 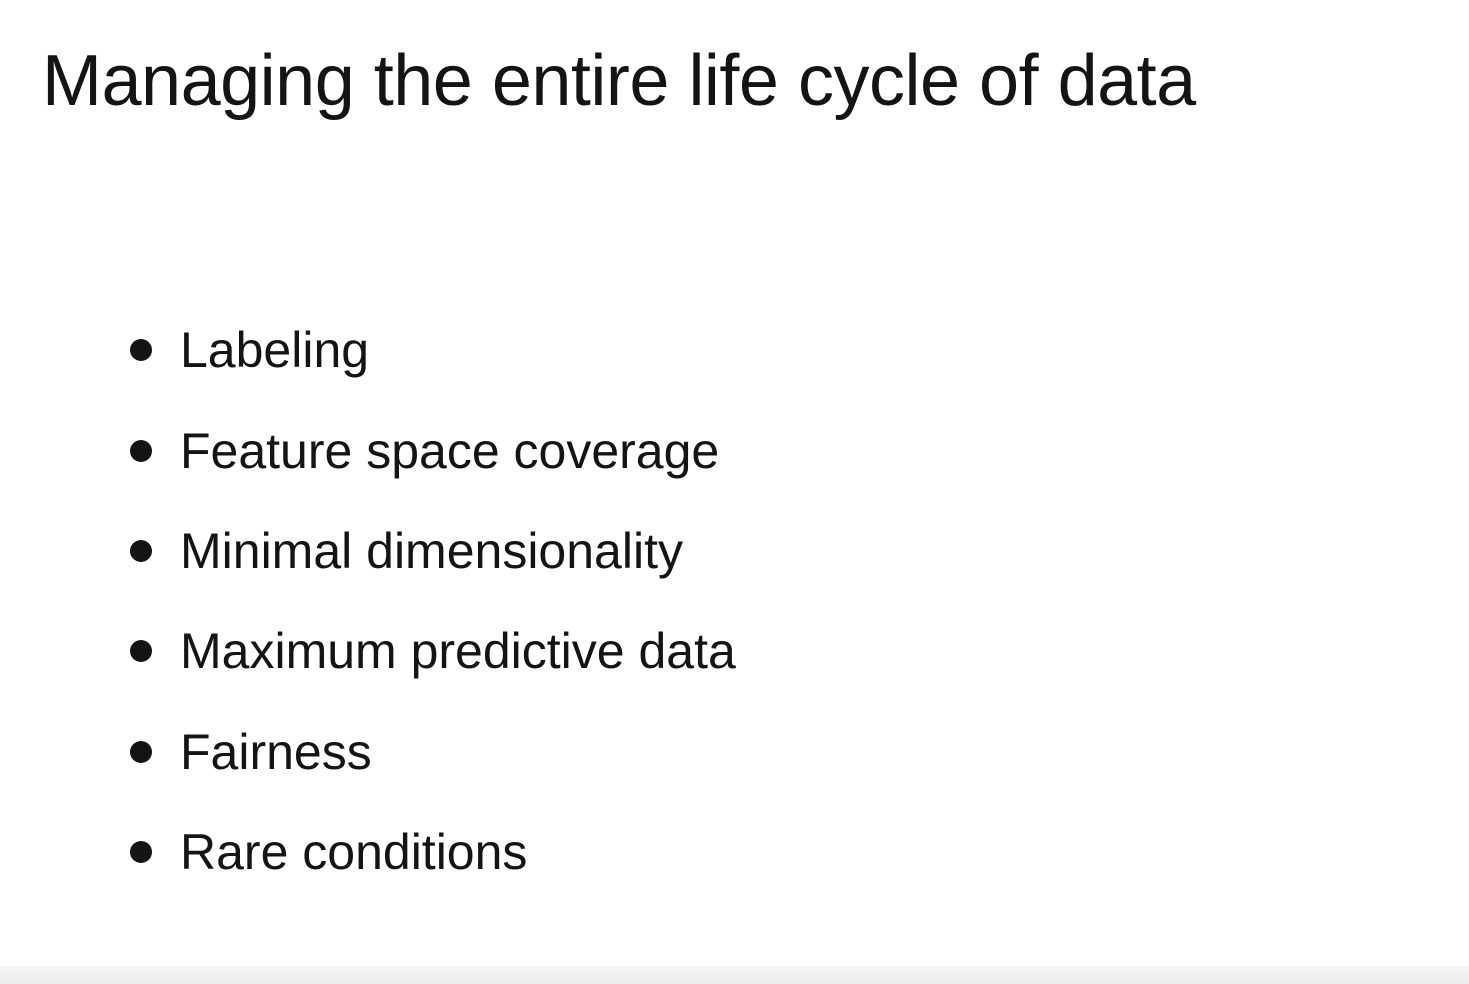 I want to click on bullet-text: Maximum predictive data, so click(x=458, y=651).